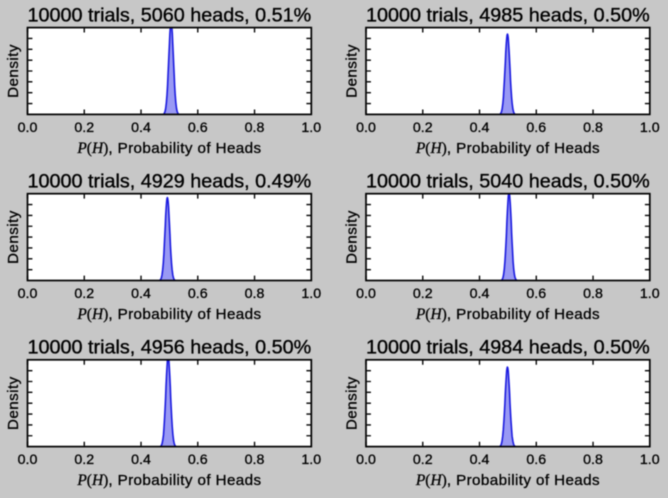 Image resolution: width=668 pixels, height=498 pixels. Describe the element at coordinates (508, 348) in the screenshot. I see `svg-text:10000 trials, 4984 heads, 0.50: 10000 trials, 4984 heads, 0.50%` at that location.